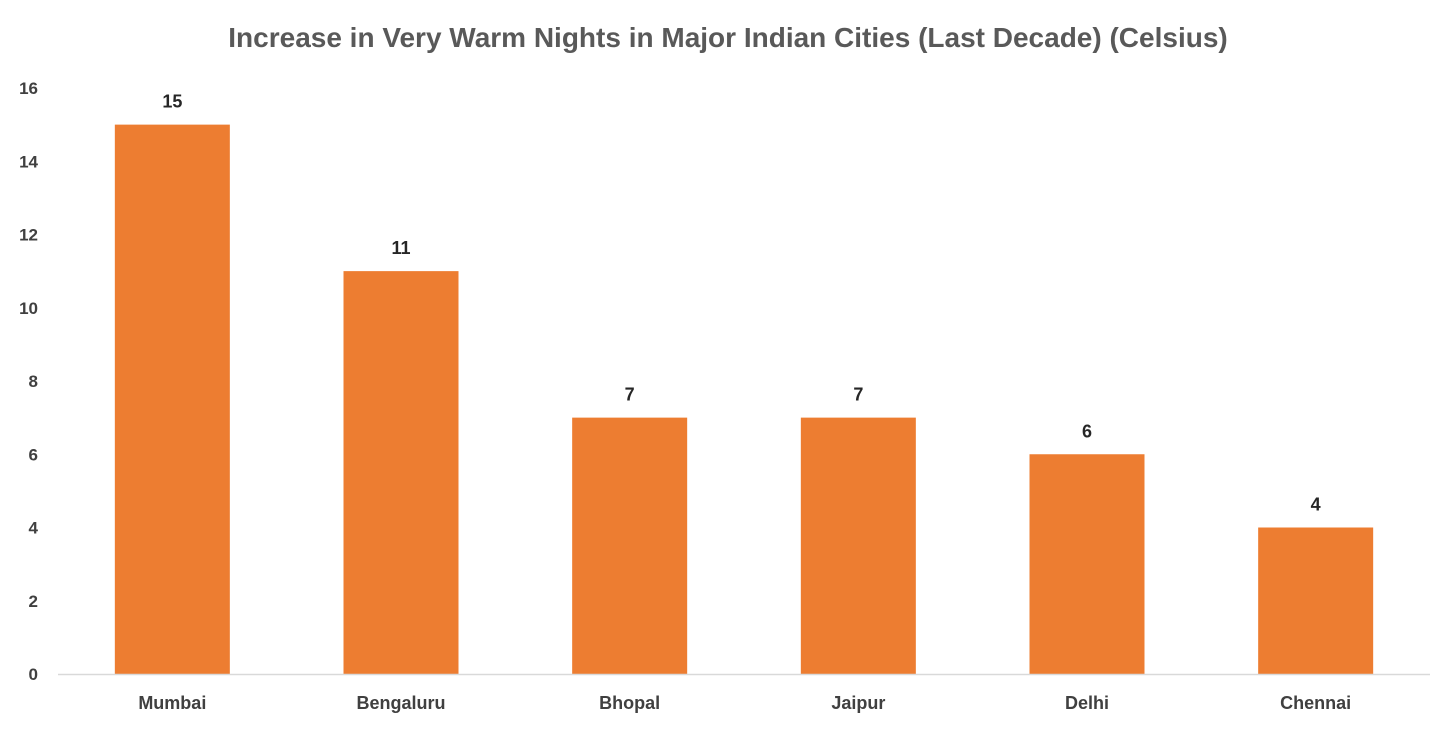  Describe the element at coordinates (28, 308) in the screenshot. I see `y-tick-label: 10` at that location.